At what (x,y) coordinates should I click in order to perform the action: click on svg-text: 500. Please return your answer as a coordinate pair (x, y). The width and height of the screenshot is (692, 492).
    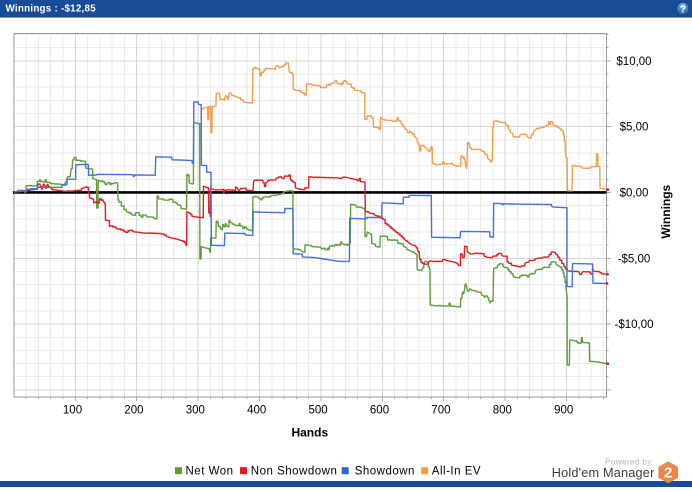
    Looking at the image, I should click on (318, 411).